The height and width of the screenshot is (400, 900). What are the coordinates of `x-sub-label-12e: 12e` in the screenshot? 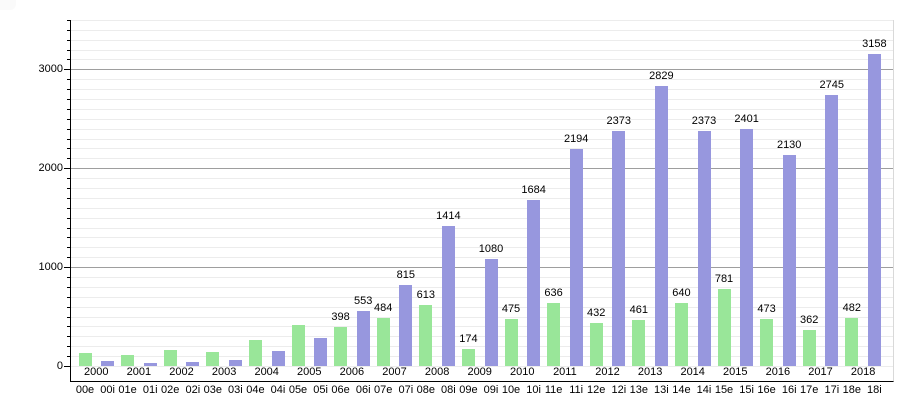 It's located at (596, 390).